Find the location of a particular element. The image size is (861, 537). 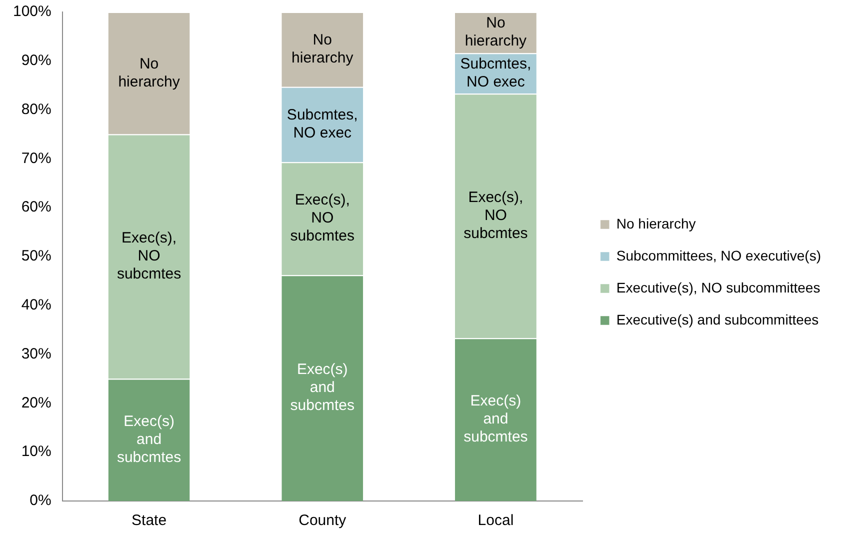

y-tick-label: 20% is located at coordinates (36, 403).